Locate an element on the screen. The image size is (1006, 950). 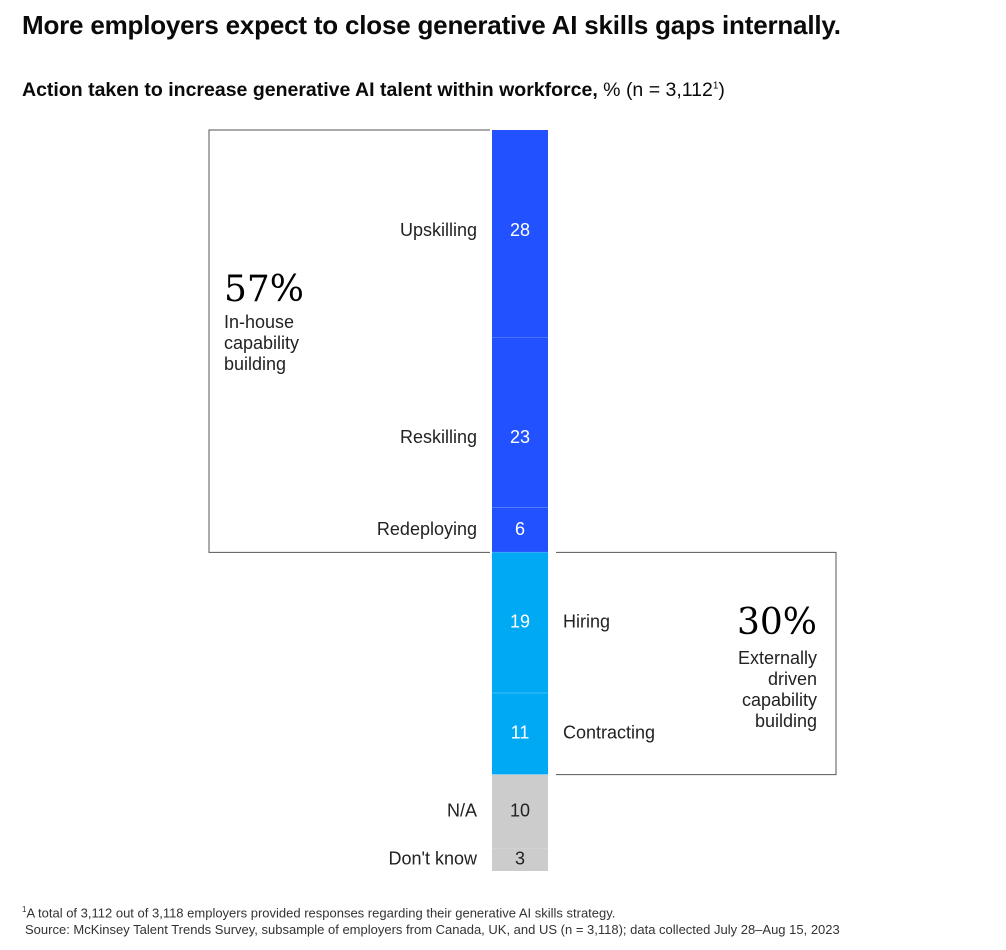
category-label-n-a: N/A is located at coordinates (462, 810).